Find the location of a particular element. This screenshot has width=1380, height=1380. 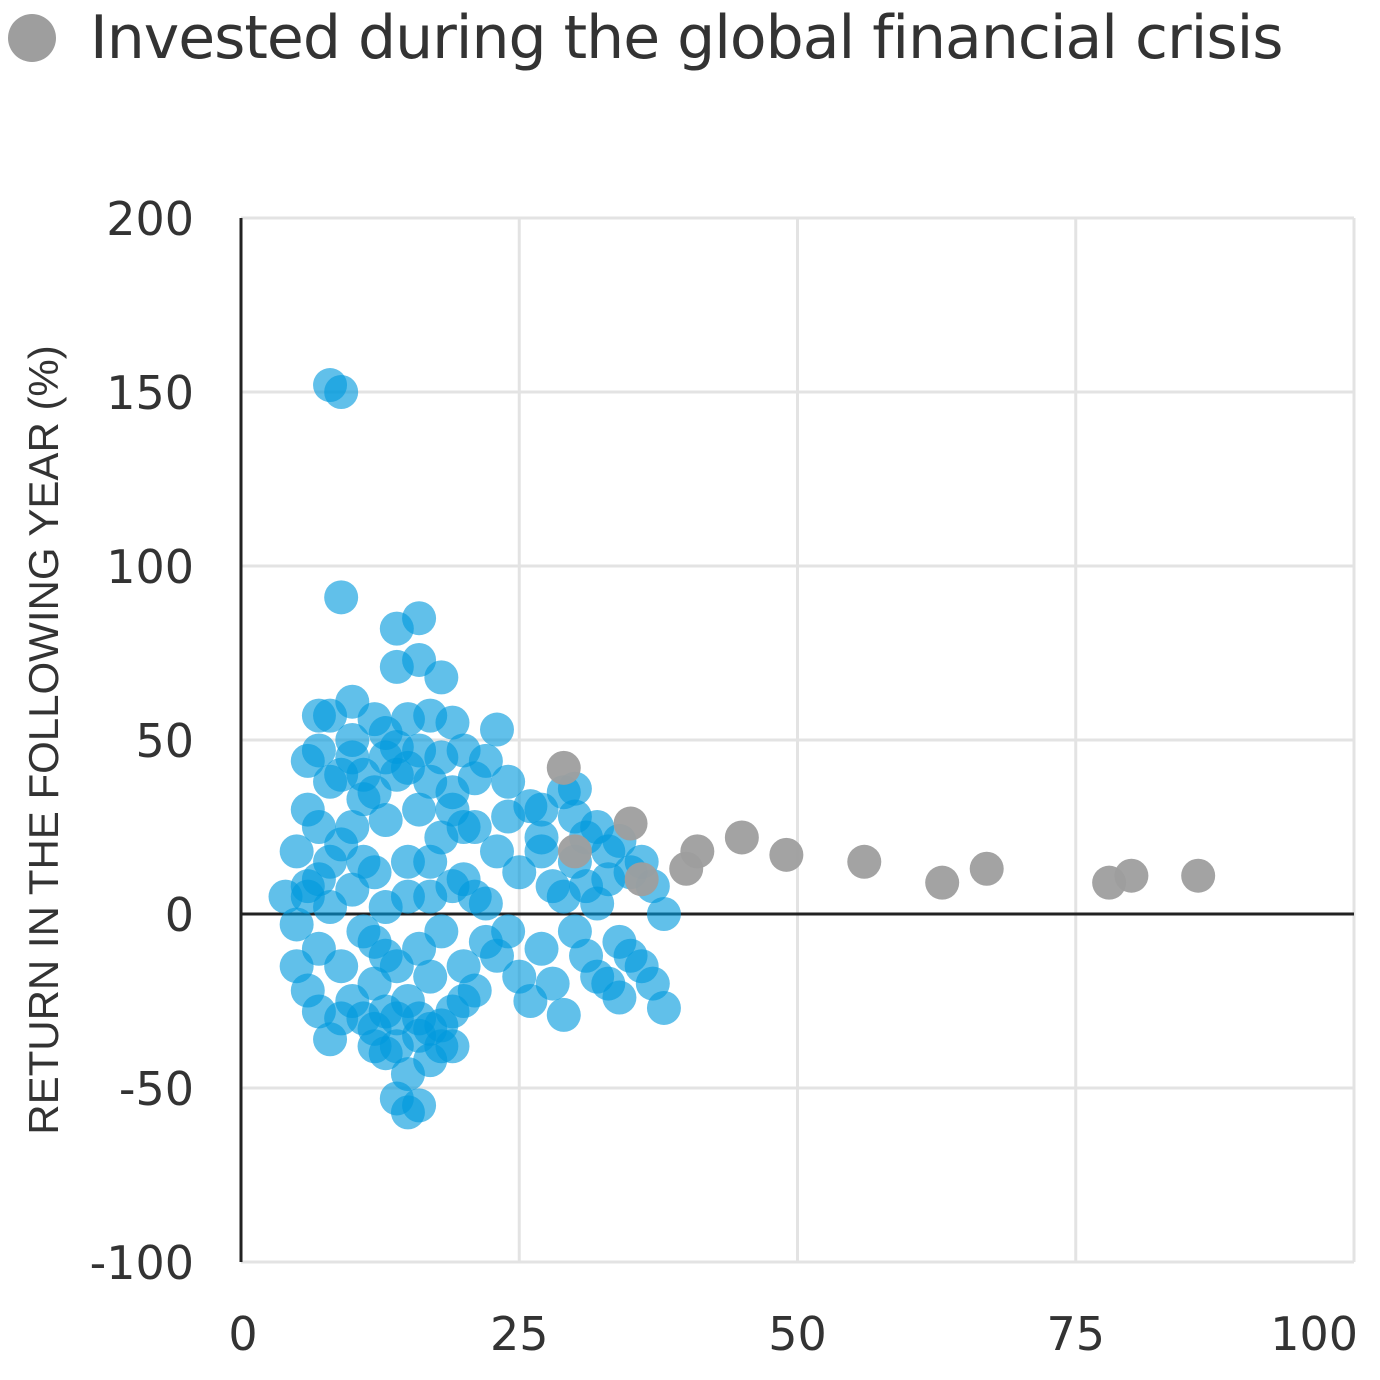

y-tick-label: -50 is located at coordinates (156, 1089).